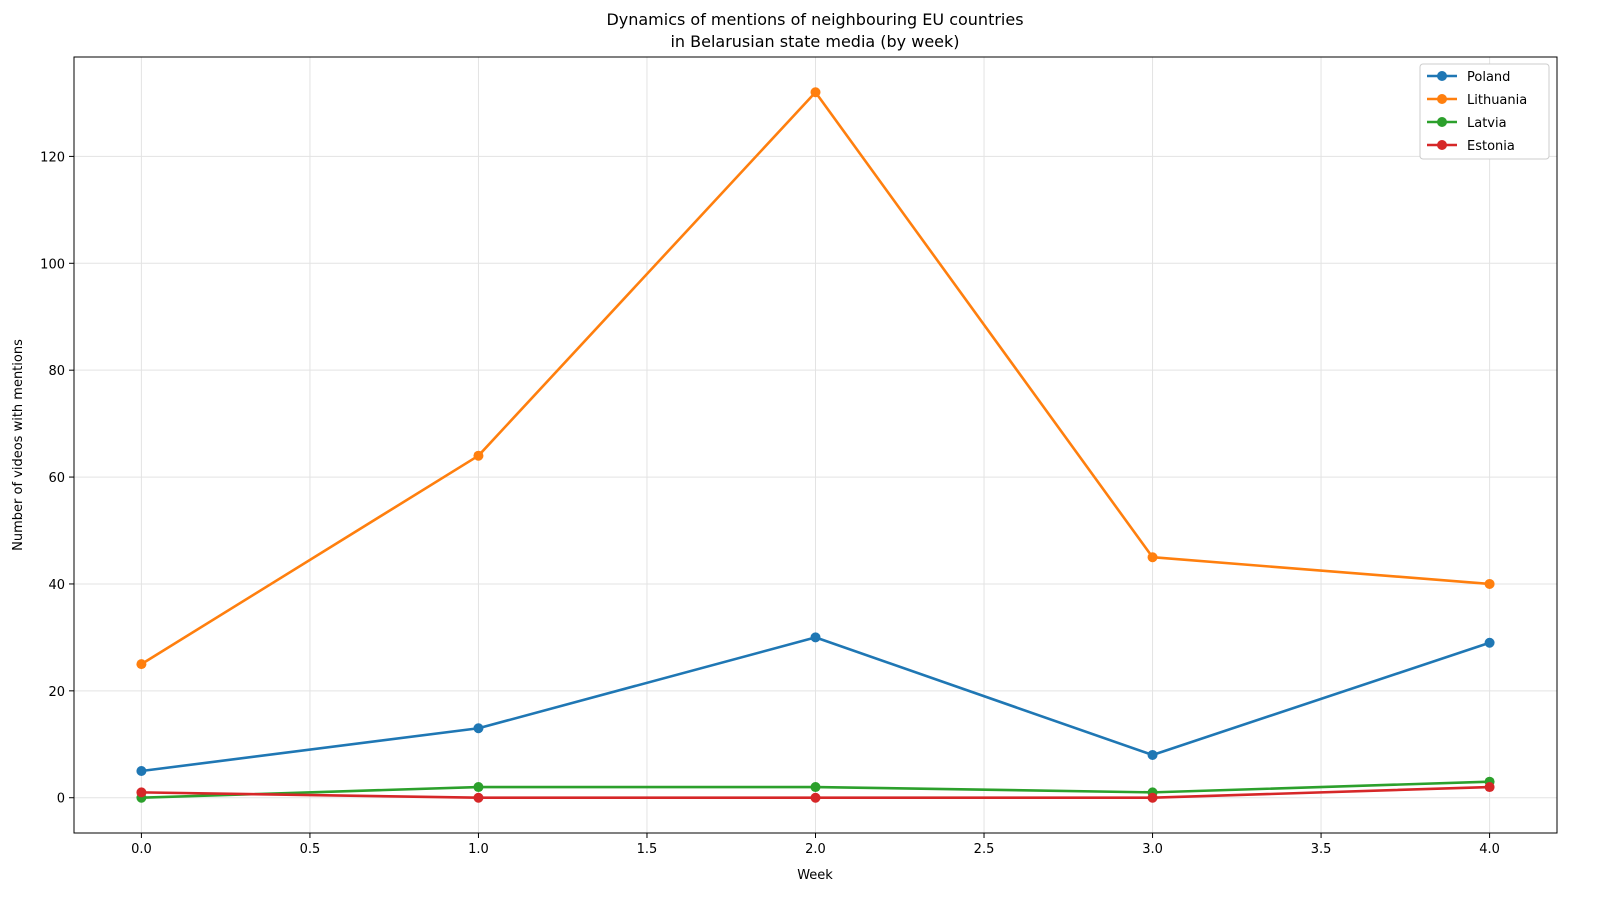  What do you see at coordinates (814, 41) in the screenshot?
I see `chart-subtitle: in Belarusian state media (by week)` at bounding box center [814, 41].